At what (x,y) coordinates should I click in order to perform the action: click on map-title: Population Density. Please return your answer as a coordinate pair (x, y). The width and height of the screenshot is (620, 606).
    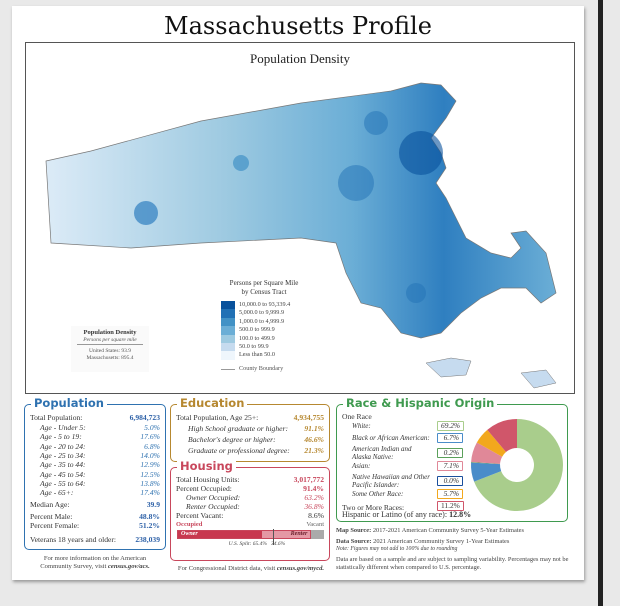
    Looking at the image, I should click on (300, 58).